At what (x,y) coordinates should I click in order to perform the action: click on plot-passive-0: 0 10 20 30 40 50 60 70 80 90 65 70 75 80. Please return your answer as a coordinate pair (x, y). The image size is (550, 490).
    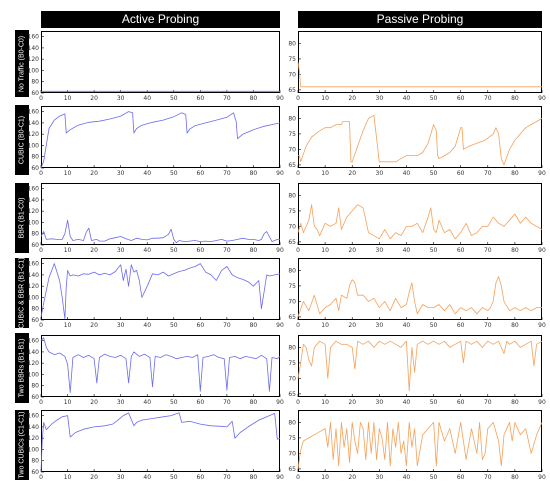
    Looking at the image, I should click on (417, 66).